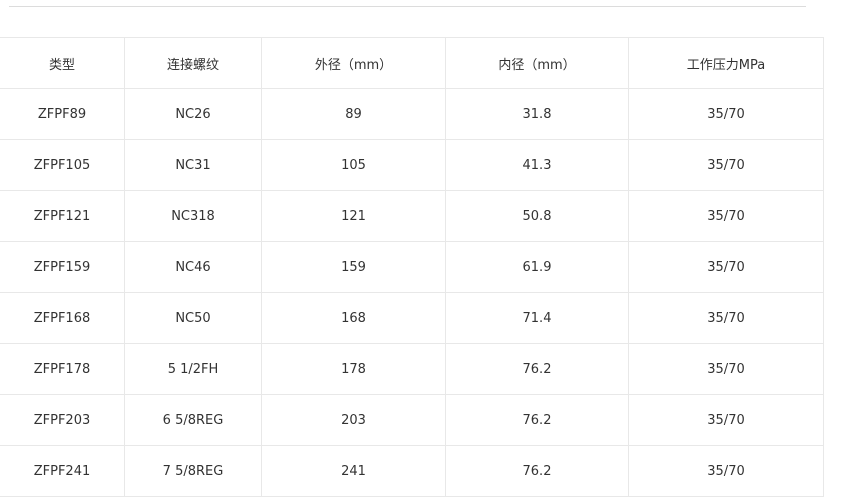  What do you see at coordinates (62, 63) in the screenshot?
I see `header-type: 类型` at bounding box center [62, 63].